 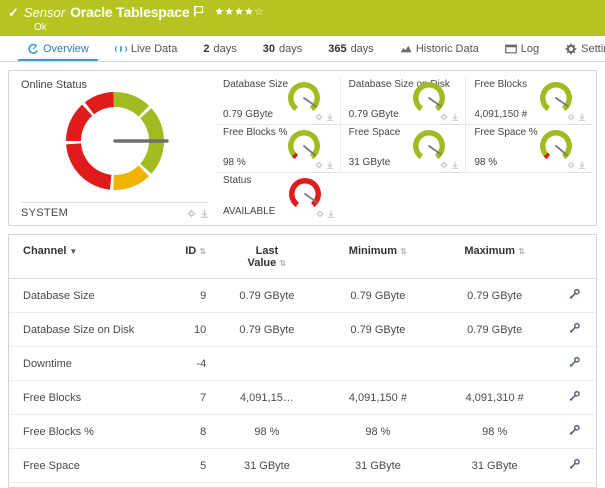 I want to click on column-header-id-label: ID, so click(x=190, y=251).